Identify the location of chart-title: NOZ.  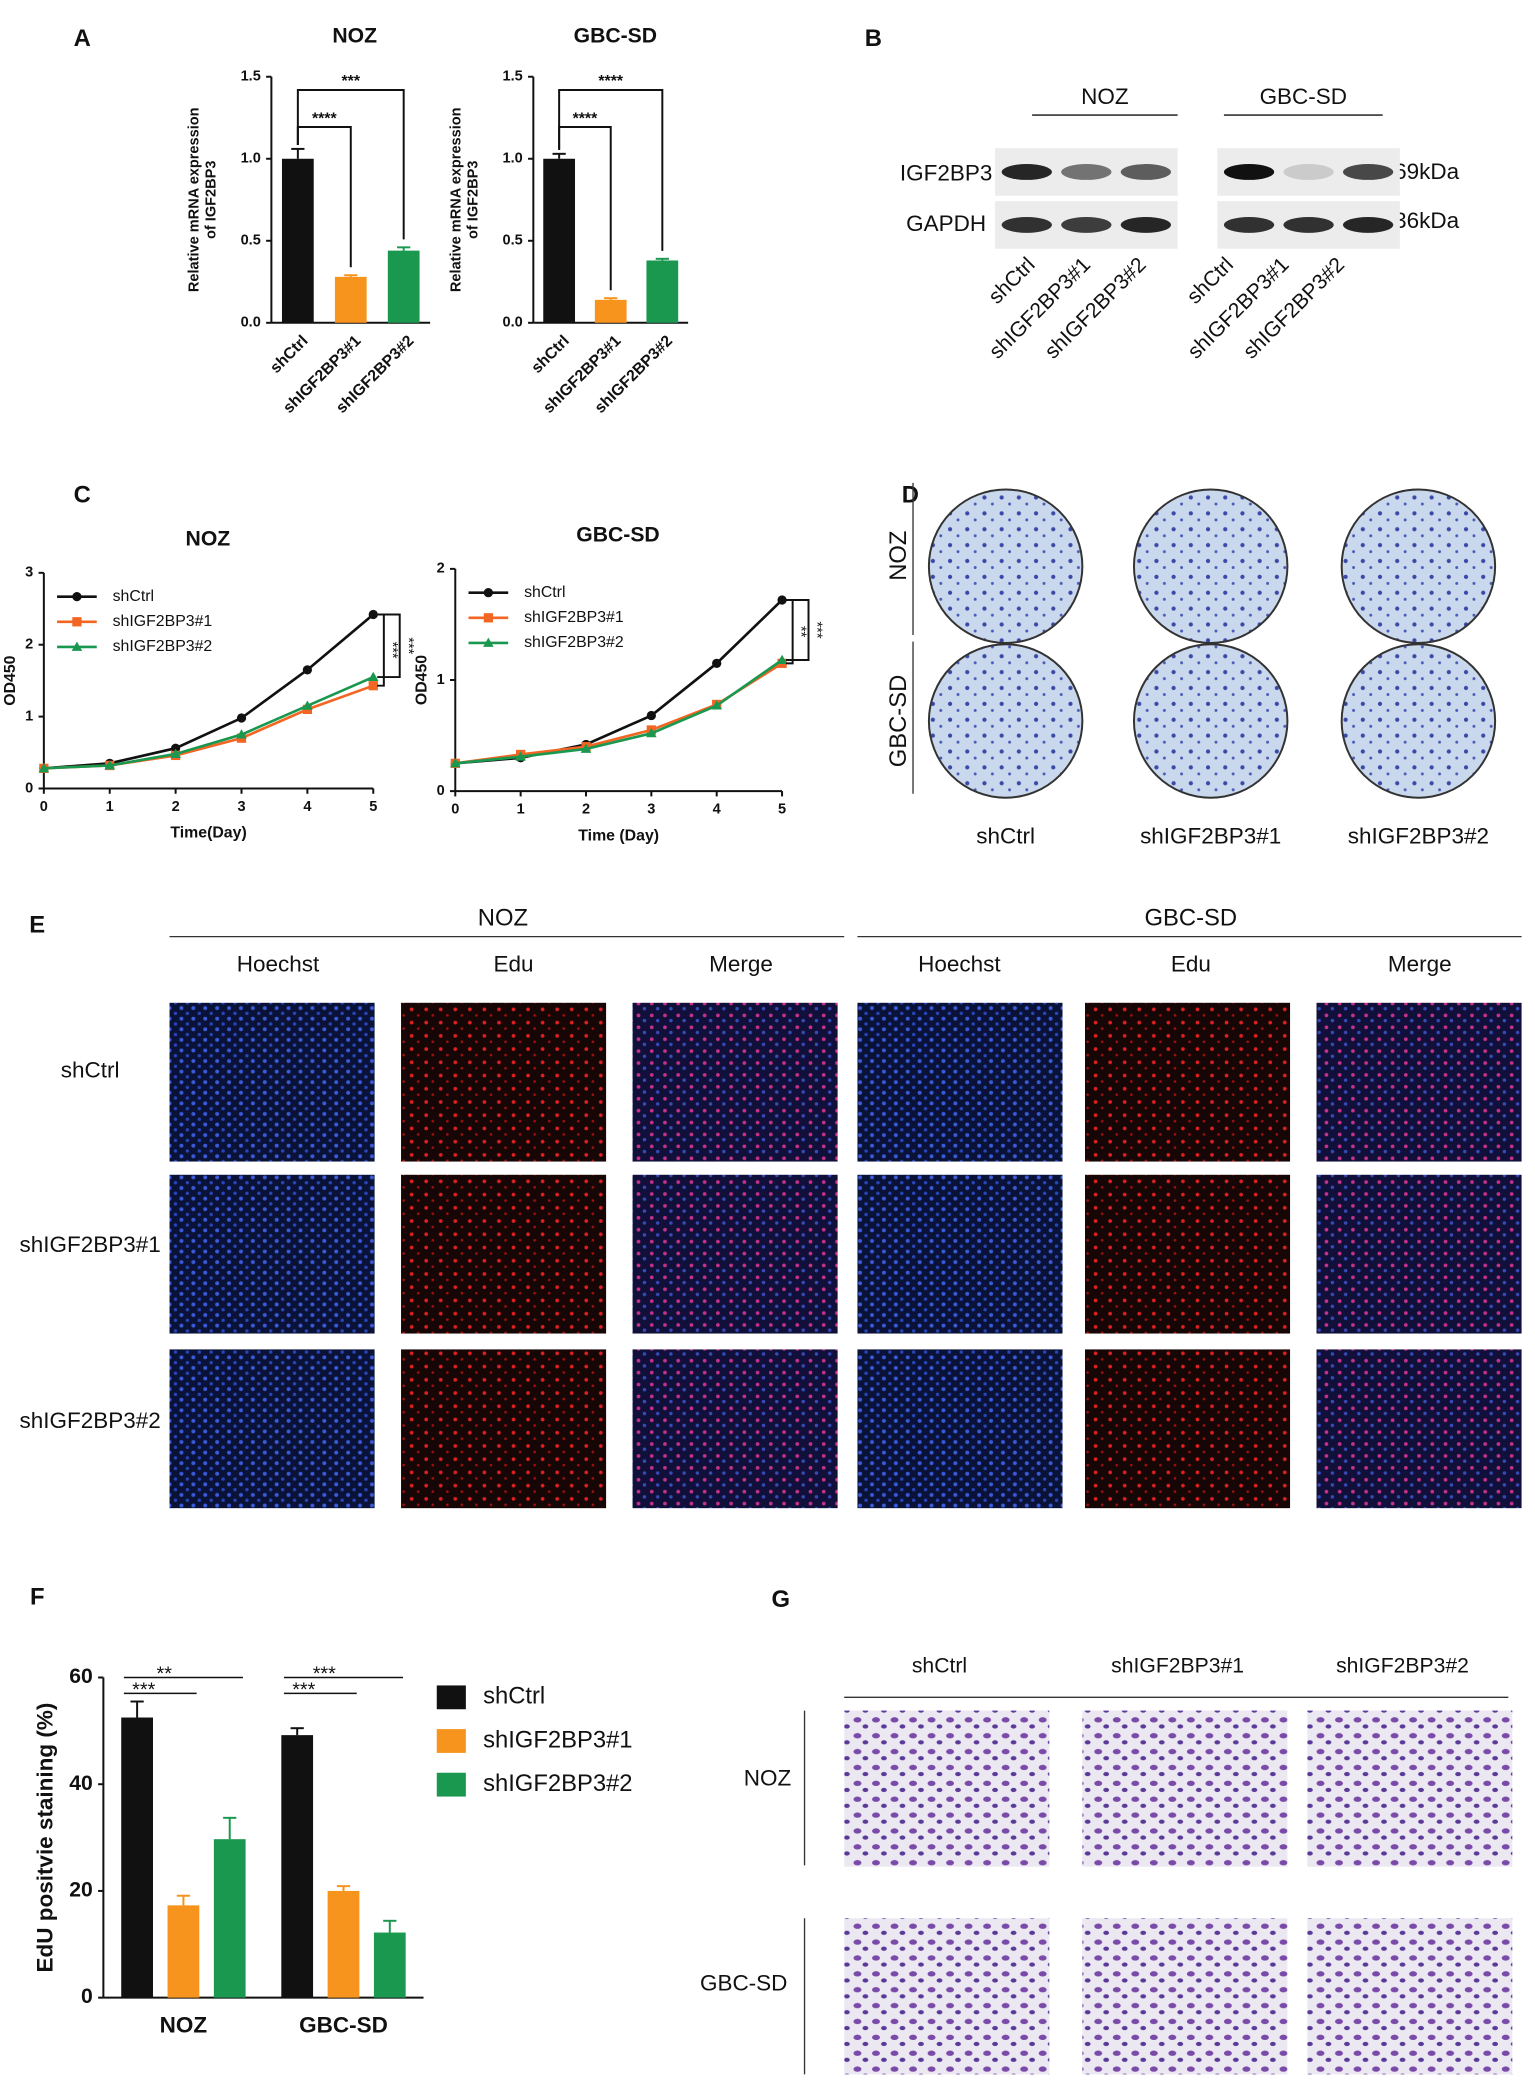
(354, 36).